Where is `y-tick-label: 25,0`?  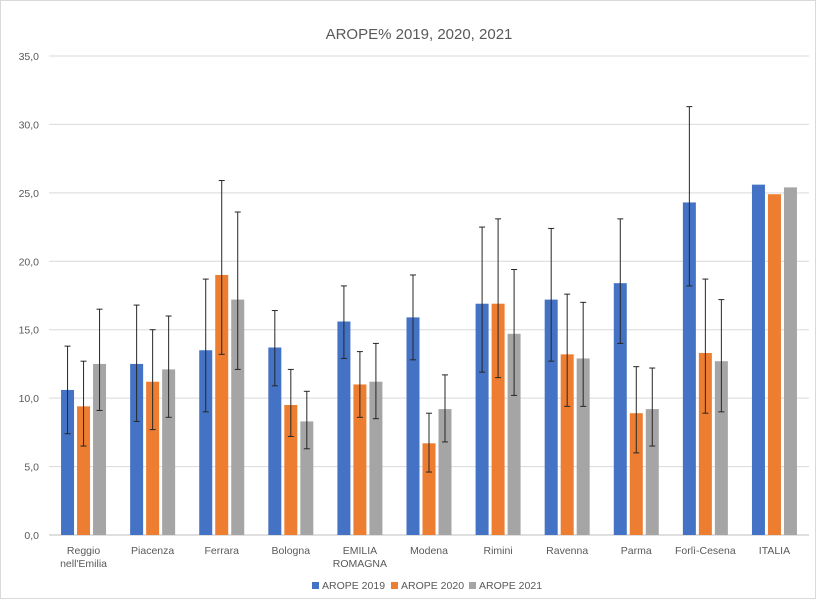
y-tick-label: 25,0 is located at coordinates (29, 194).